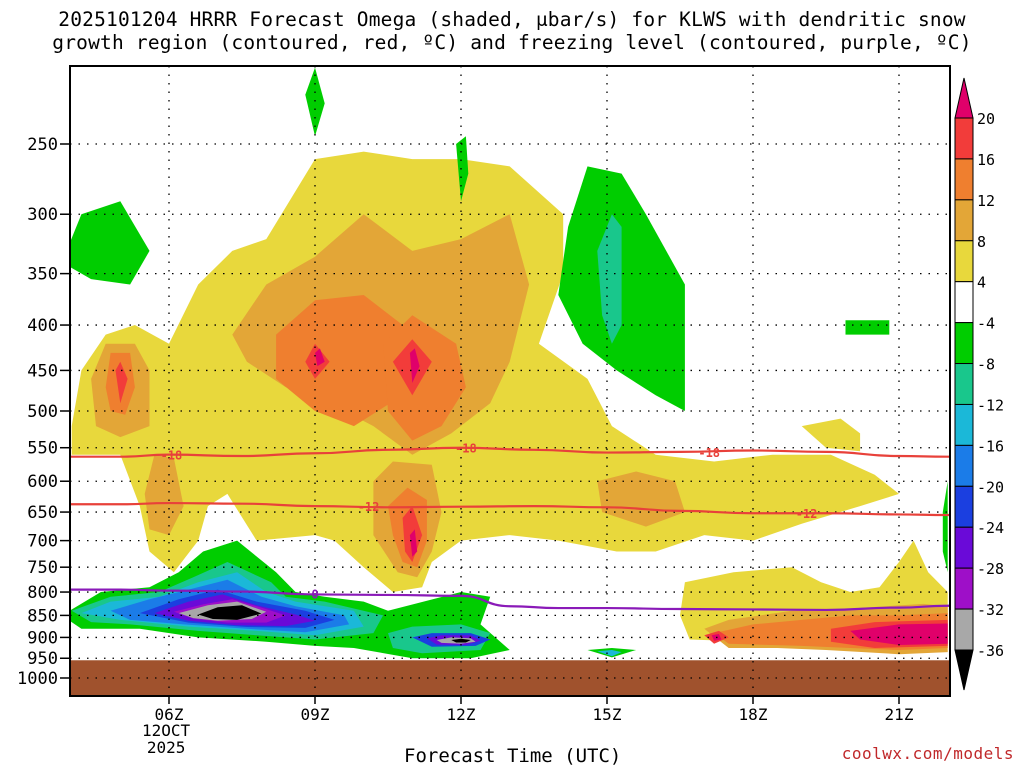 The height and width of the screenshot is (768, 1024). Describe the element at coordinates (986, 201) in the screenshot. I see `colorbar-label: 12` at that location.